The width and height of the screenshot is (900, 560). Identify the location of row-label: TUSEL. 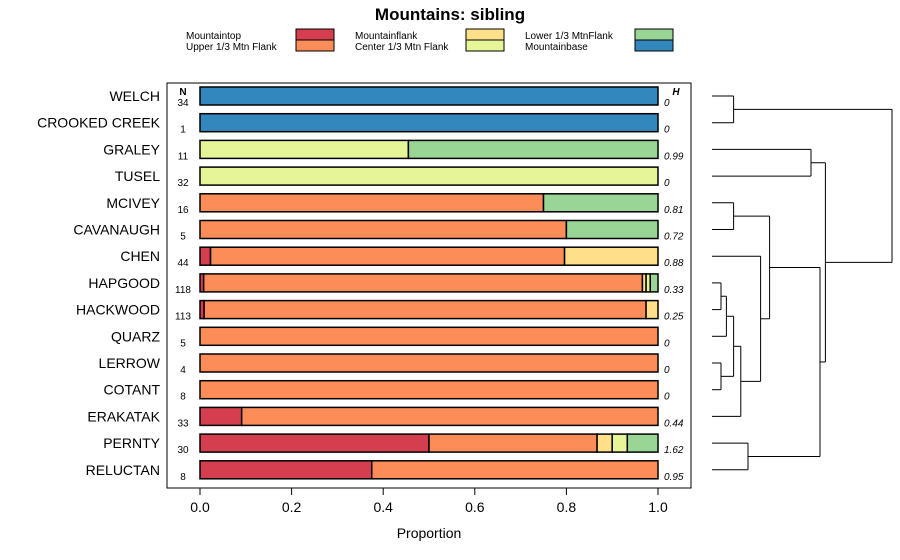
(137, 176).